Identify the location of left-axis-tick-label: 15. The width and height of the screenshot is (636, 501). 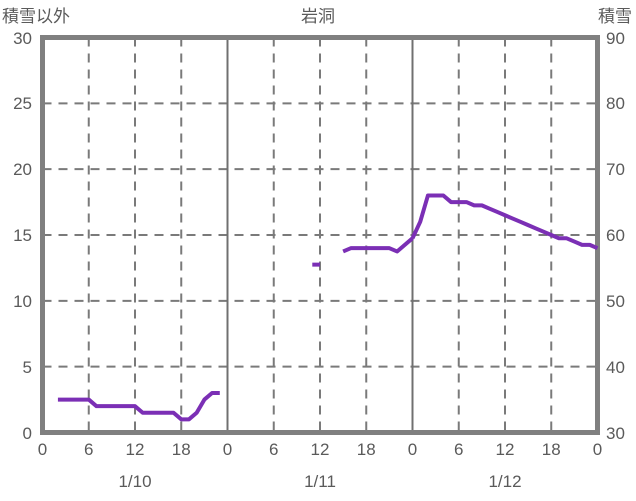
(22, 235).